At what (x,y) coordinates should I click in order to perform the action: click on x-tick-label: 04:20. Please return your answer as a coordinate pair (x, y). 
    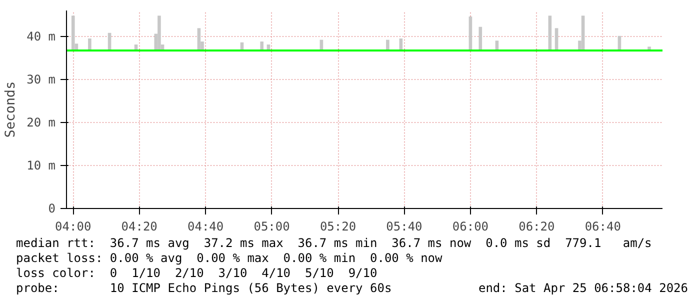
    Looking at the image, I should click on (139, 227).